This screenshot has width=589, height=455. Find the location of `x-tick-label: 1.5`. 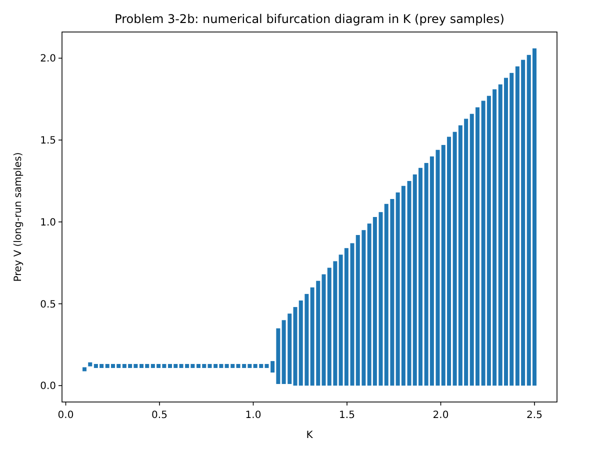

x-tick-label: 1.5 is located at coordinates (347, 415).